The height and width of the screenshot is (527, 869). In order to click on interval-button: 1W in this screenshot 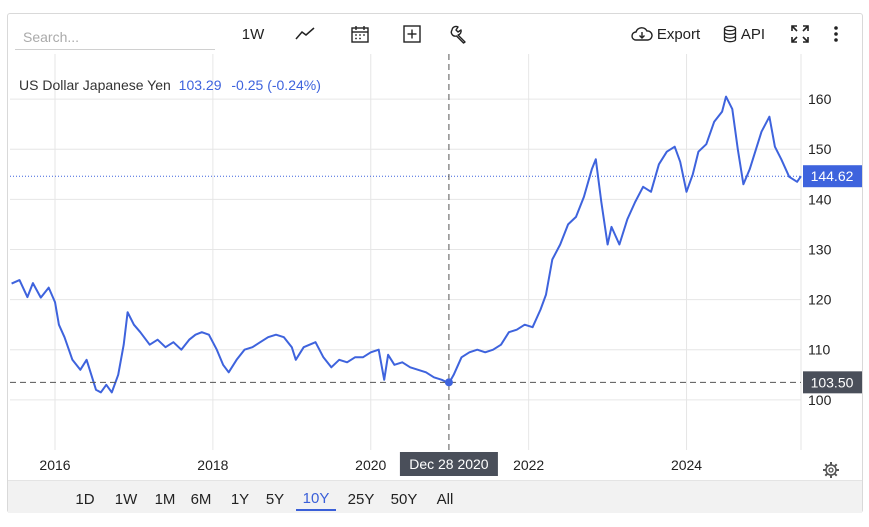, I will do `click(253, 34)`.